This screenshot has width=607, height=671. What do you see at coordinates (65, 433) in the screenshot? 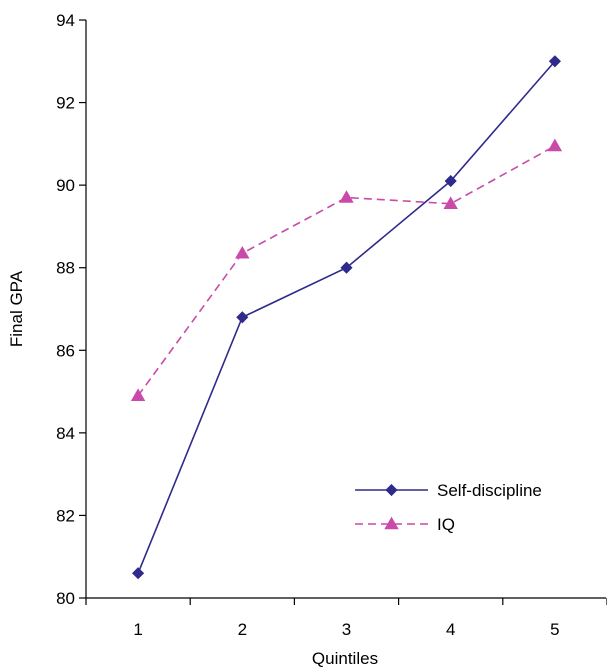
I see `y-tick-label: 84` at bounding box center [65, 433].